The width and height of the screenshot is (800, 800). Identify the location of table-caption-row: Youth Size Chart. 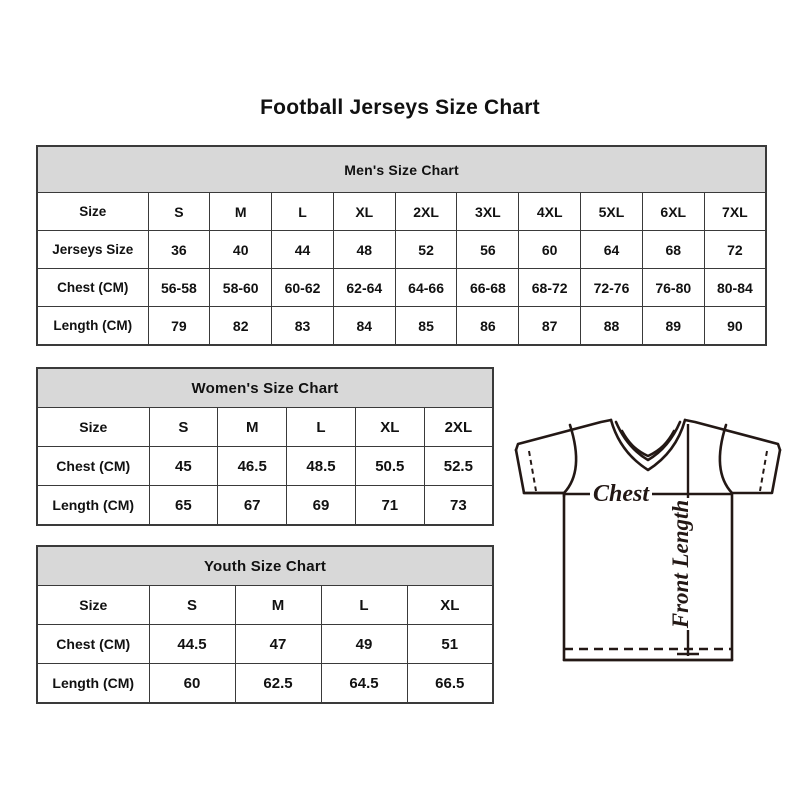
(265, 565).